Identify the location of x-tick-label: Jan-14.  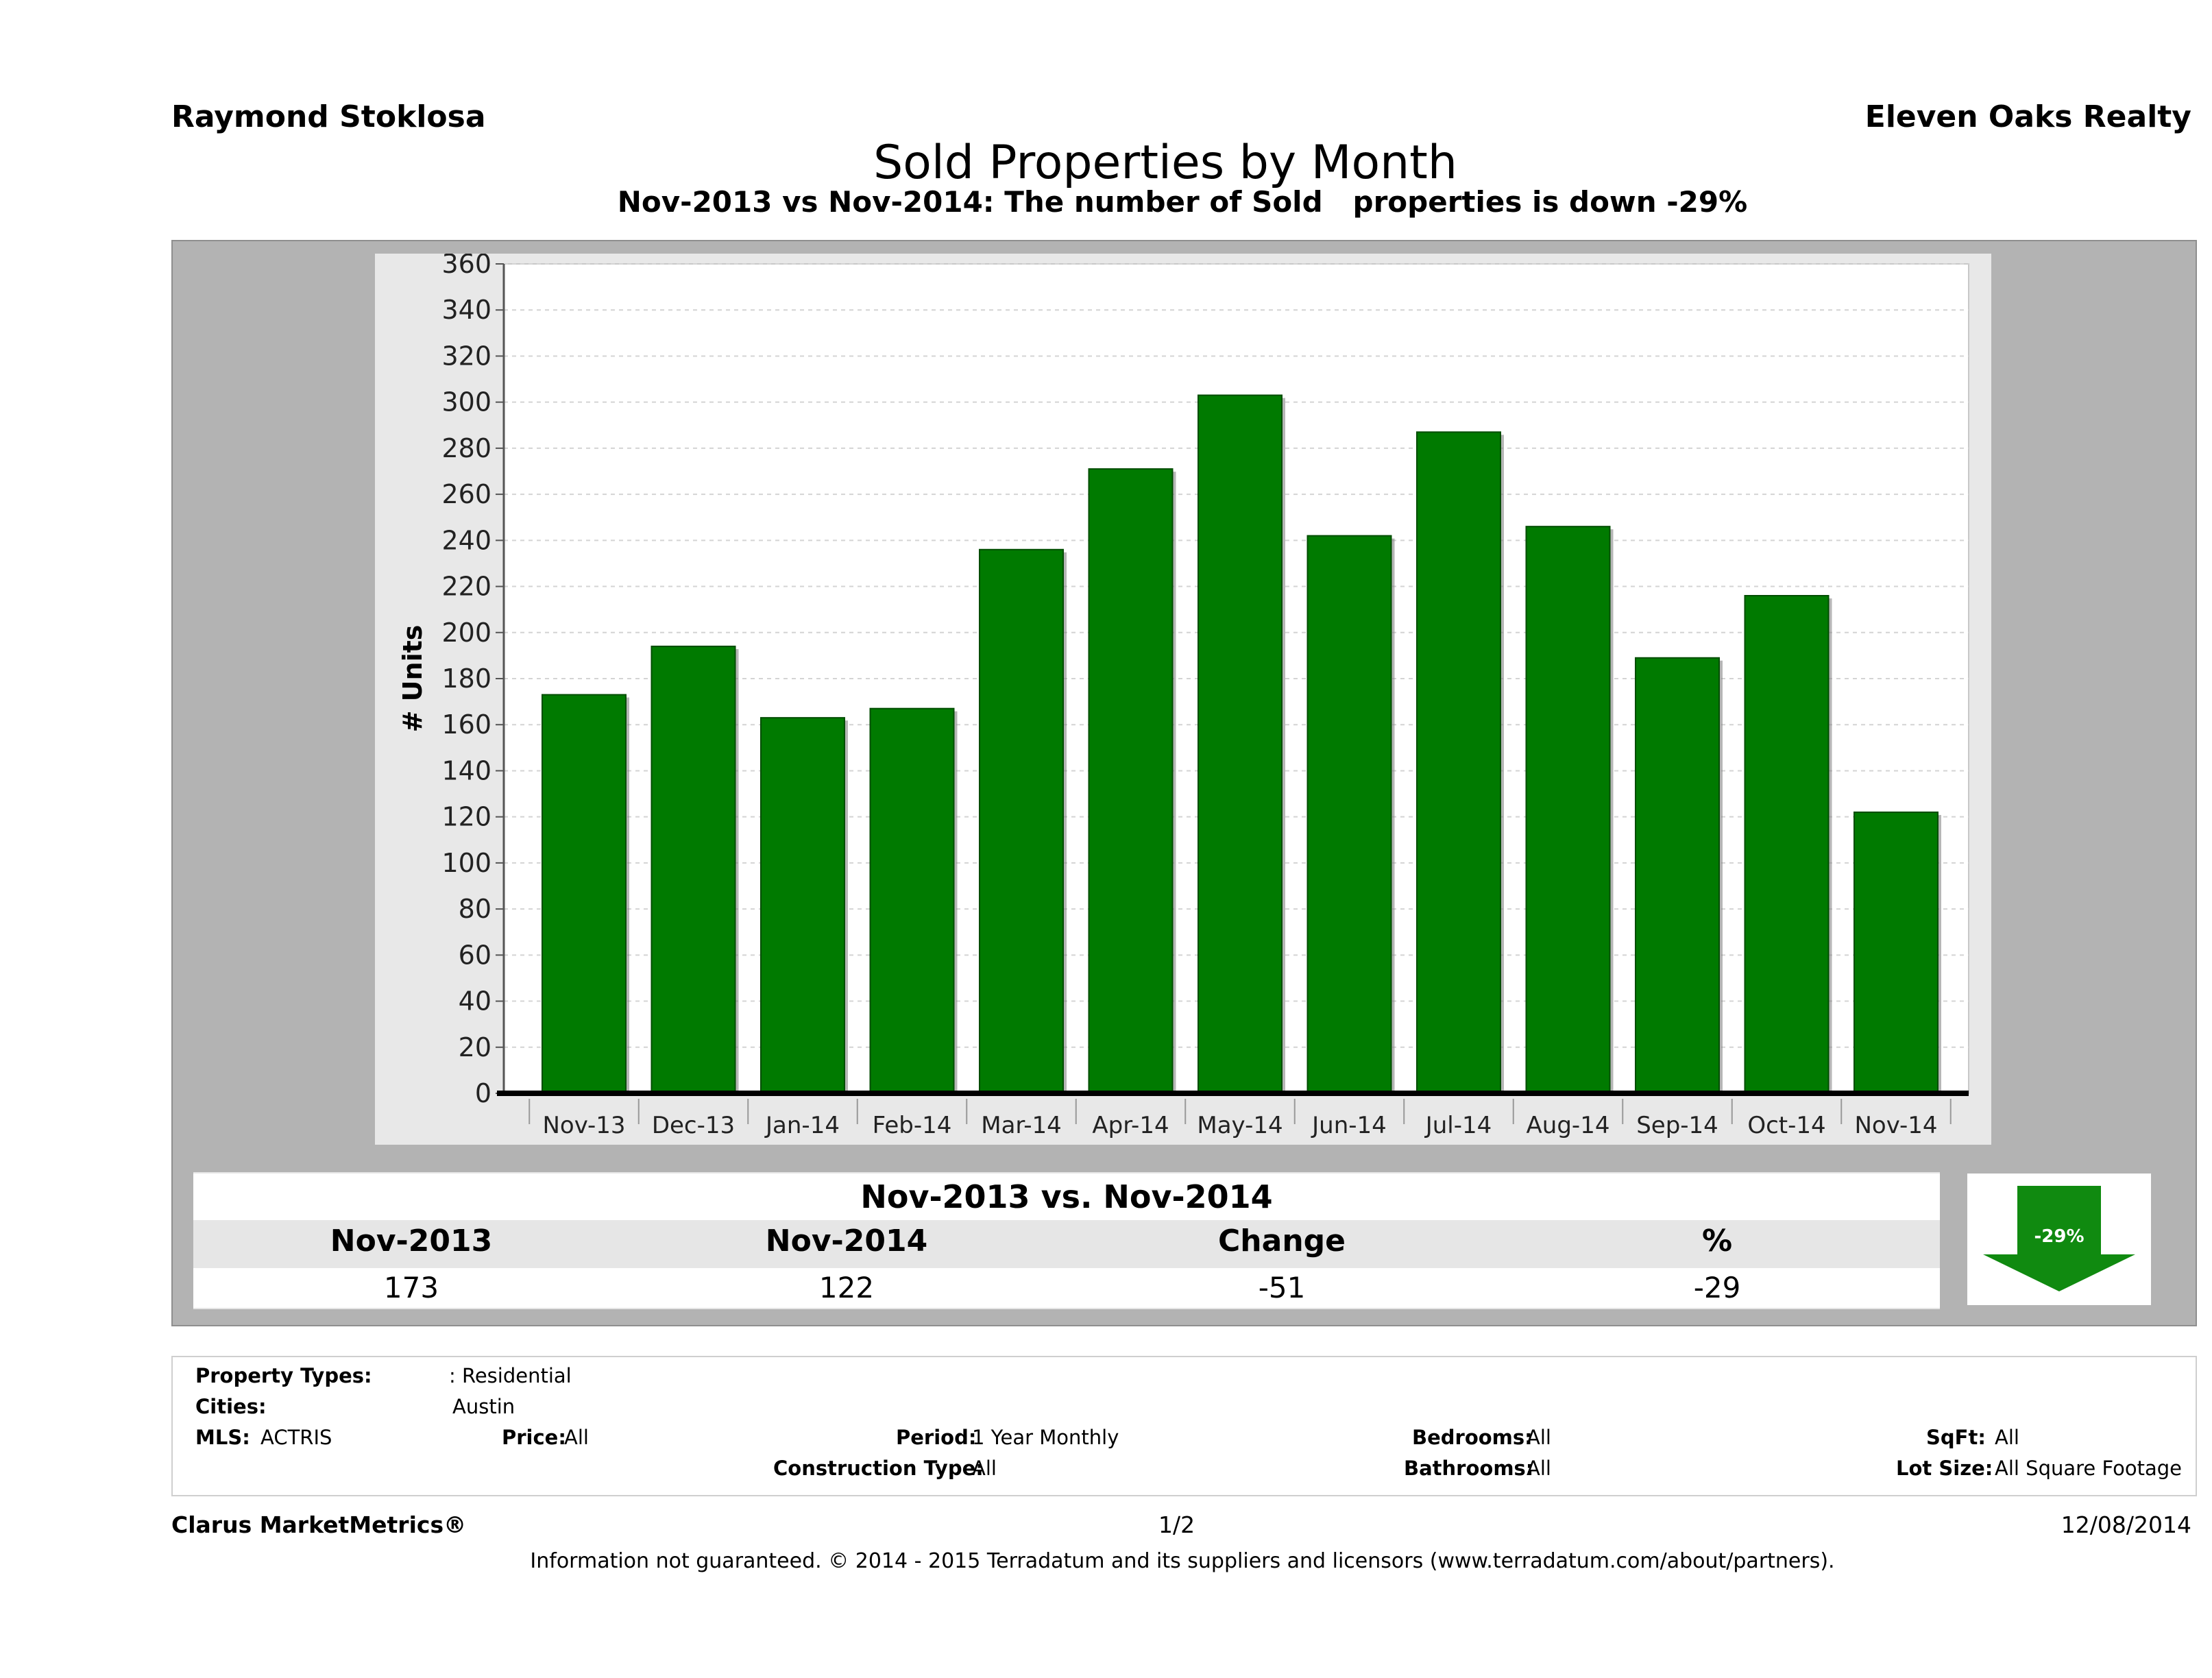
(802, 1125).